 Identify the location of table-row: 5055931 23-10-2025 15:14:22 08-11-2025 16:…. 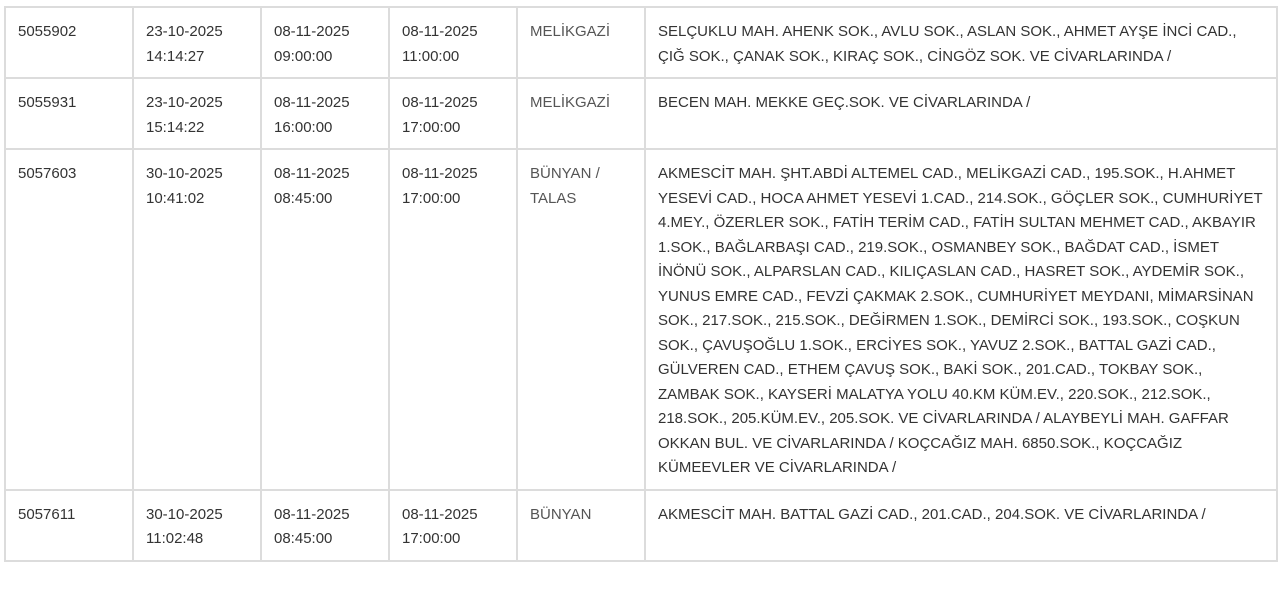
(641, 113).